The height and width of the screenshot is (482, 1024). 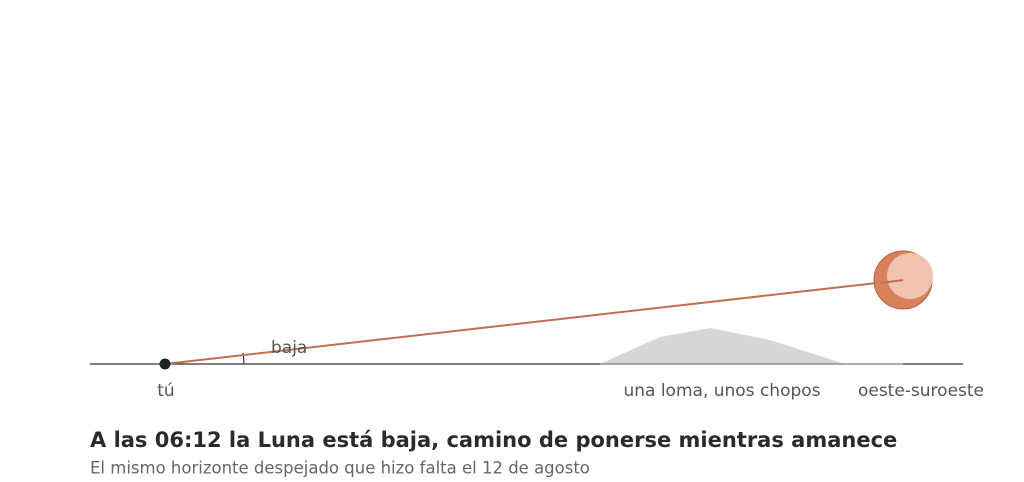 I want to click on sight-line-end, so click(x=891, y=281).